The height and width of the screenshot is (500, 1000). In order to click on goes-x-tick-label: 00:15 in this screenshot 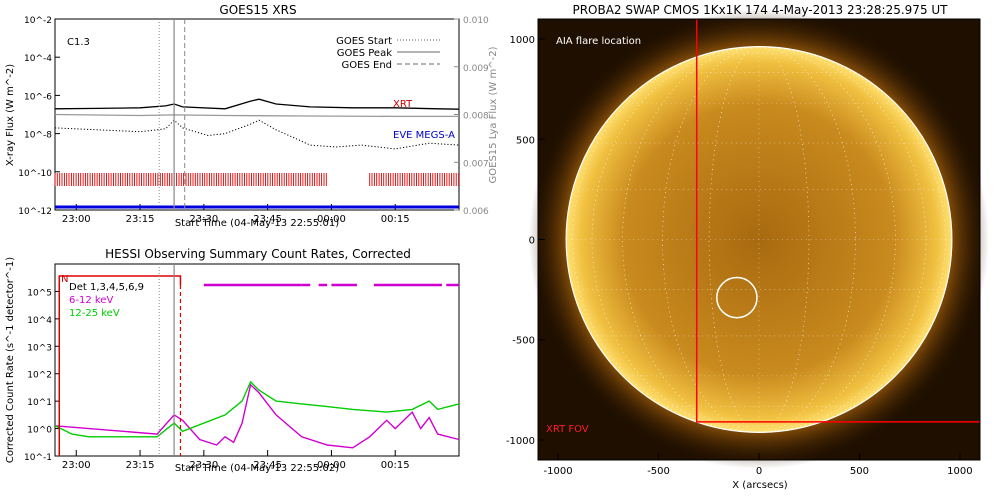, I will do `click(395, 219)`.